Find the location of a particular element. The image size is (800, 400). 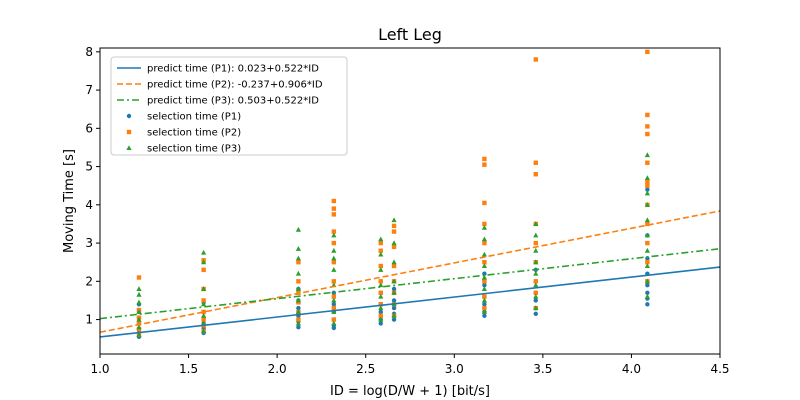

x-tick-label: 3.5 is located at coordinates (542, 369).